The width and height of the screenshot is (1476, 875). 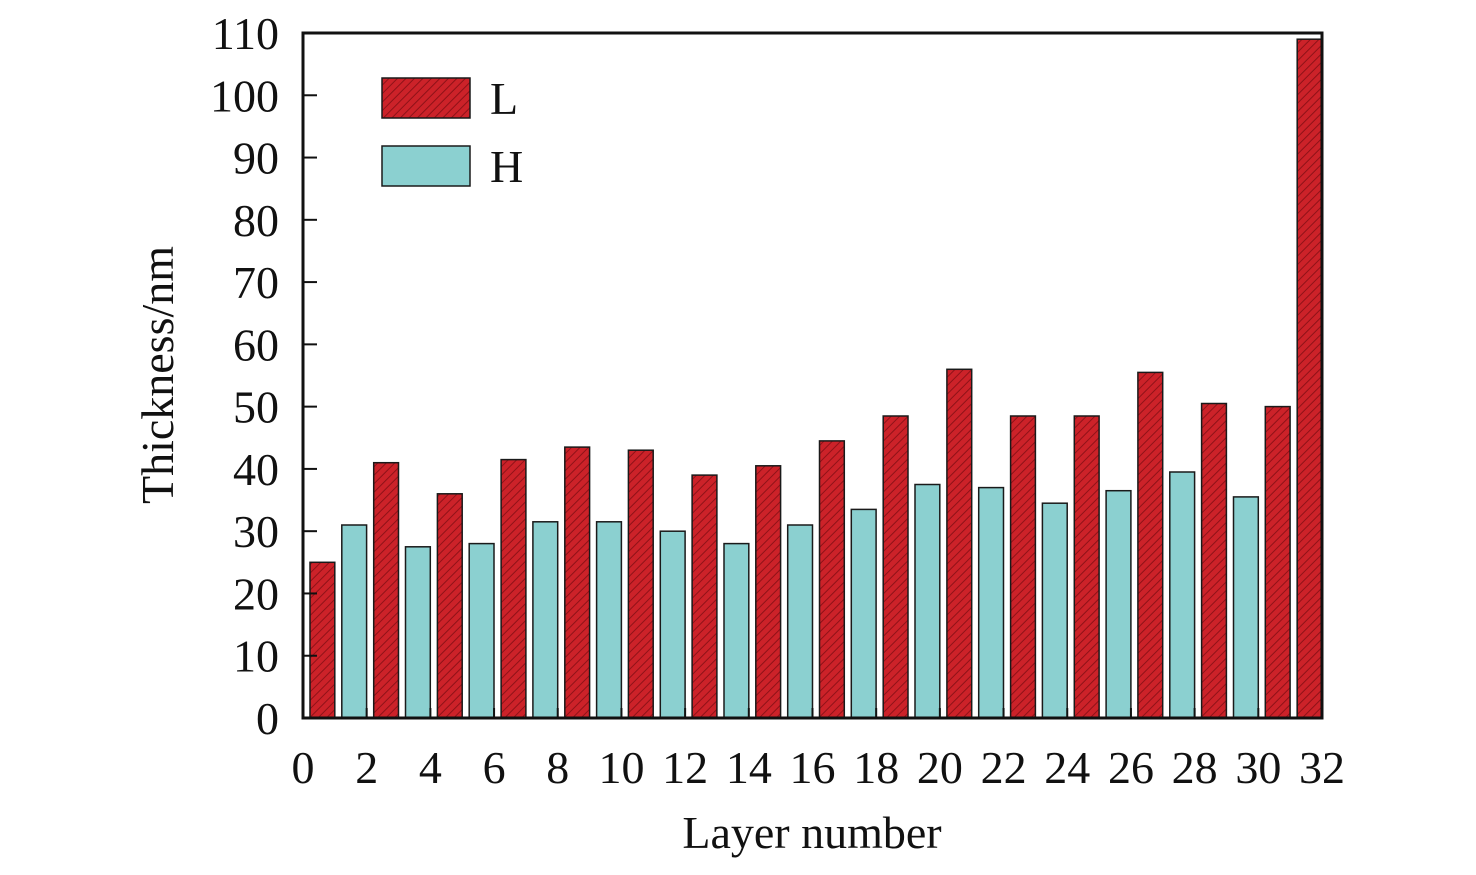 I want to click on legend: LH, so click(x=452, y=132).